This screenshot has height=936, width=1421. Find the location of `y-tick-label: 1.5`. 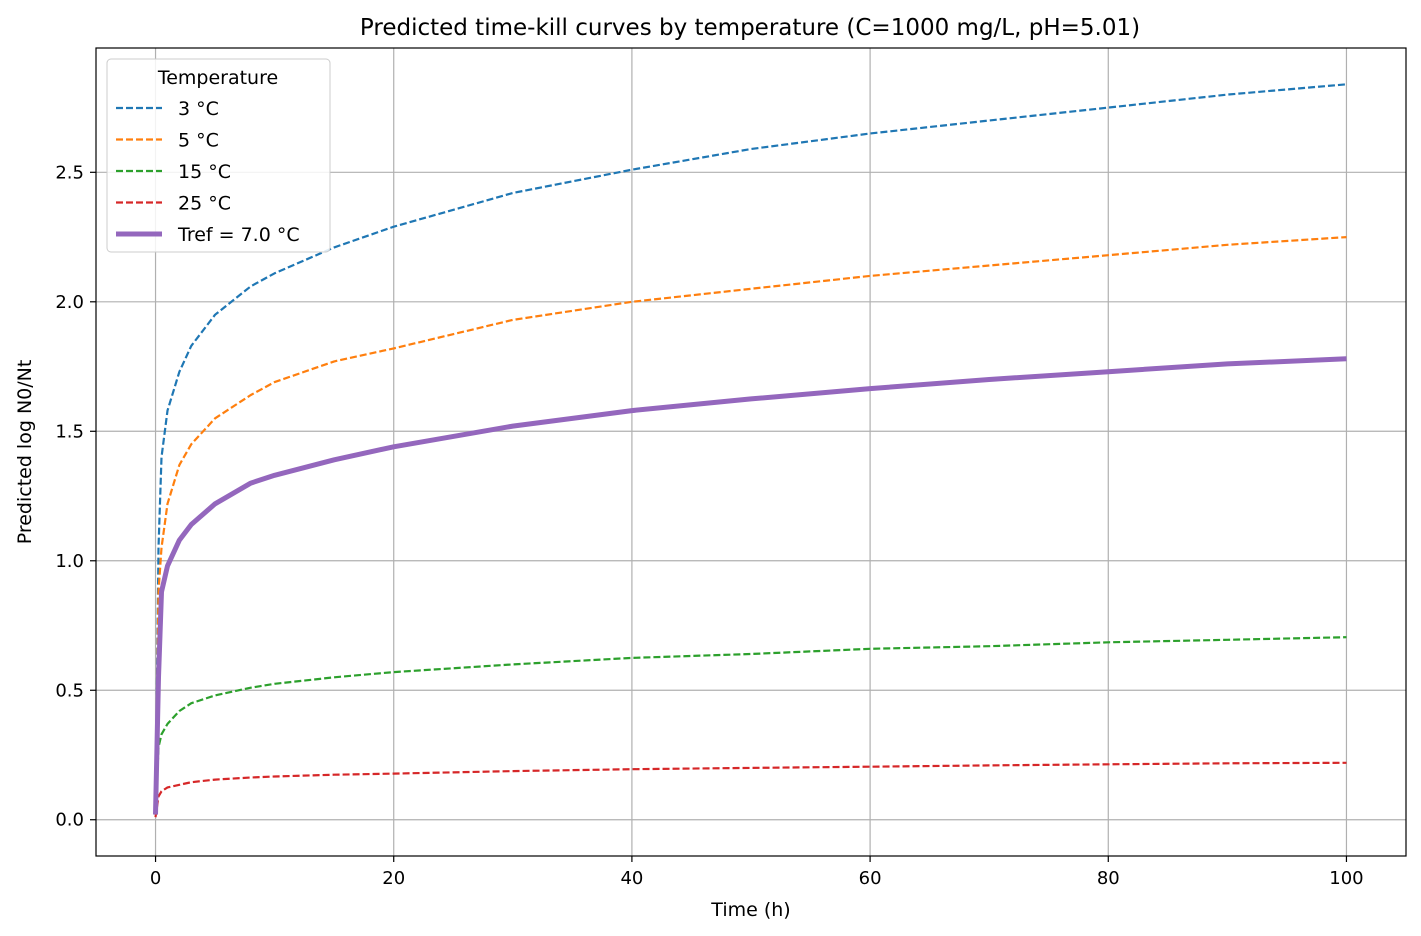

y-tick-label: 1.5 is located at coordinates (69, 431).